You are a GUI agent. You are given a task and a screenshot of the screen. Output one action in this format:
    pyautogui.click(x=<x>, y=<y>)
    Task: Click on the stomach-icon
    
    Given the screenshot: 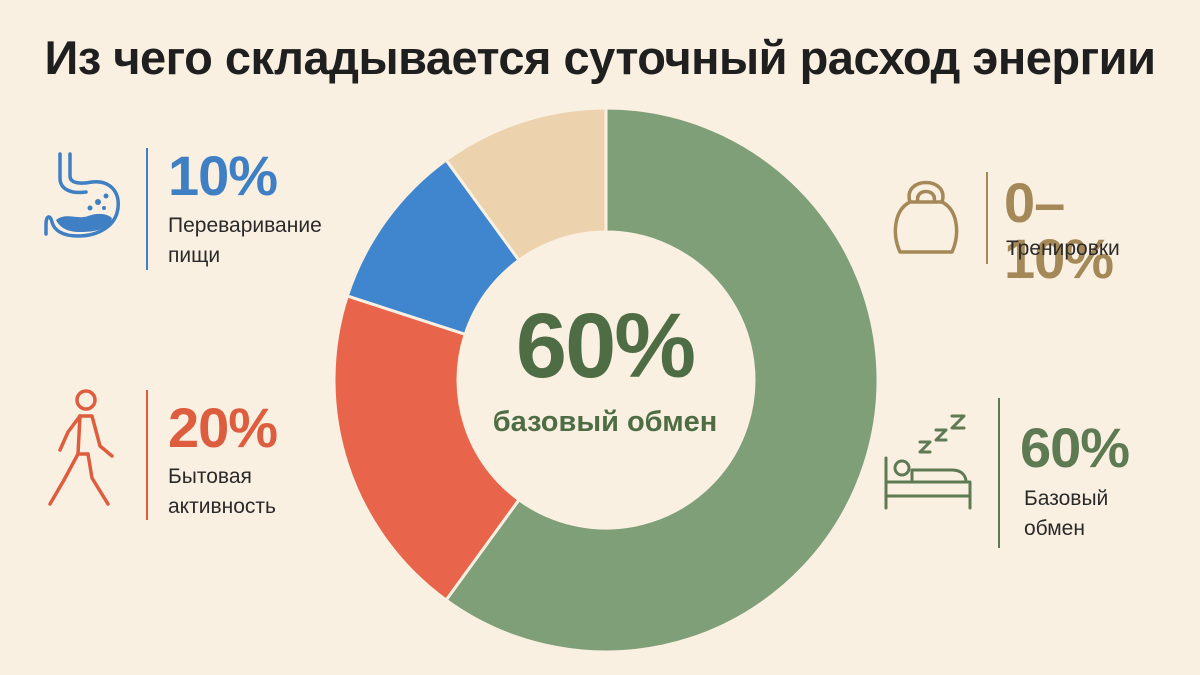 What is the action you would take?
    pyautogui.click(x=83, y=198)
    